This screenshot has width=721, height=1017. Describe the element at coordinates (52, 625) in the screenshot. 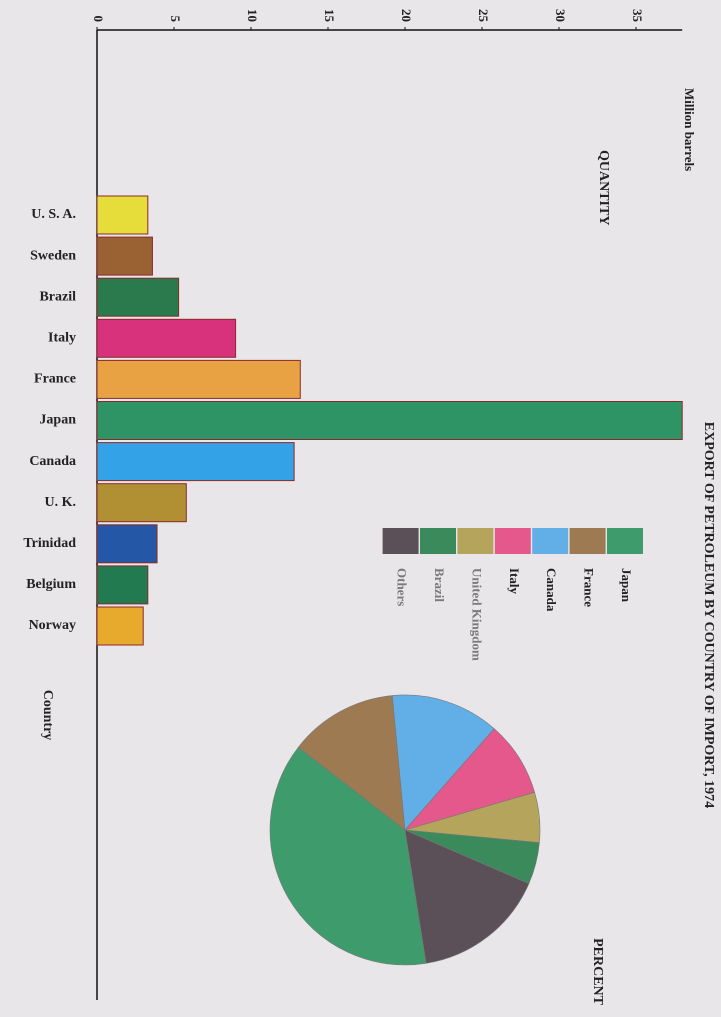

I see `category-label: Norway` at that location.